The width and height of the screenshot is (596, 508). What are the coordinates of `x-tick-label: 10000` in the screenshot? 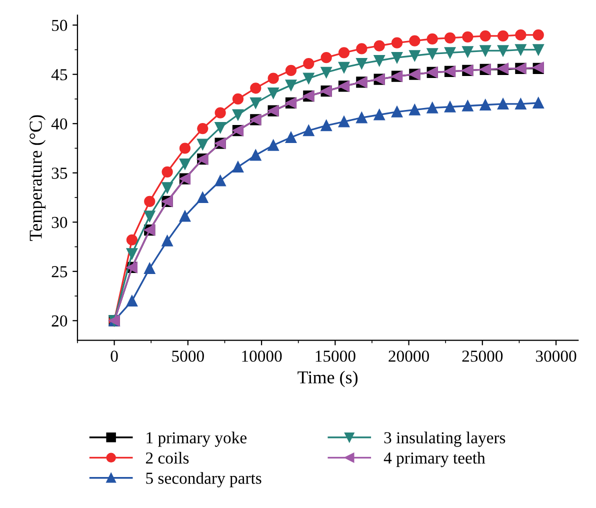 It's located at (262, 356).